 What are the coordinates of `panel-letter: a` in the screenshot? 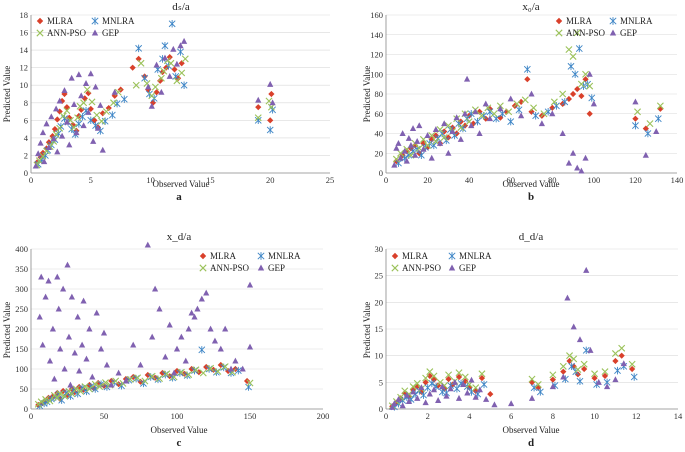 It's located at (179, 197).